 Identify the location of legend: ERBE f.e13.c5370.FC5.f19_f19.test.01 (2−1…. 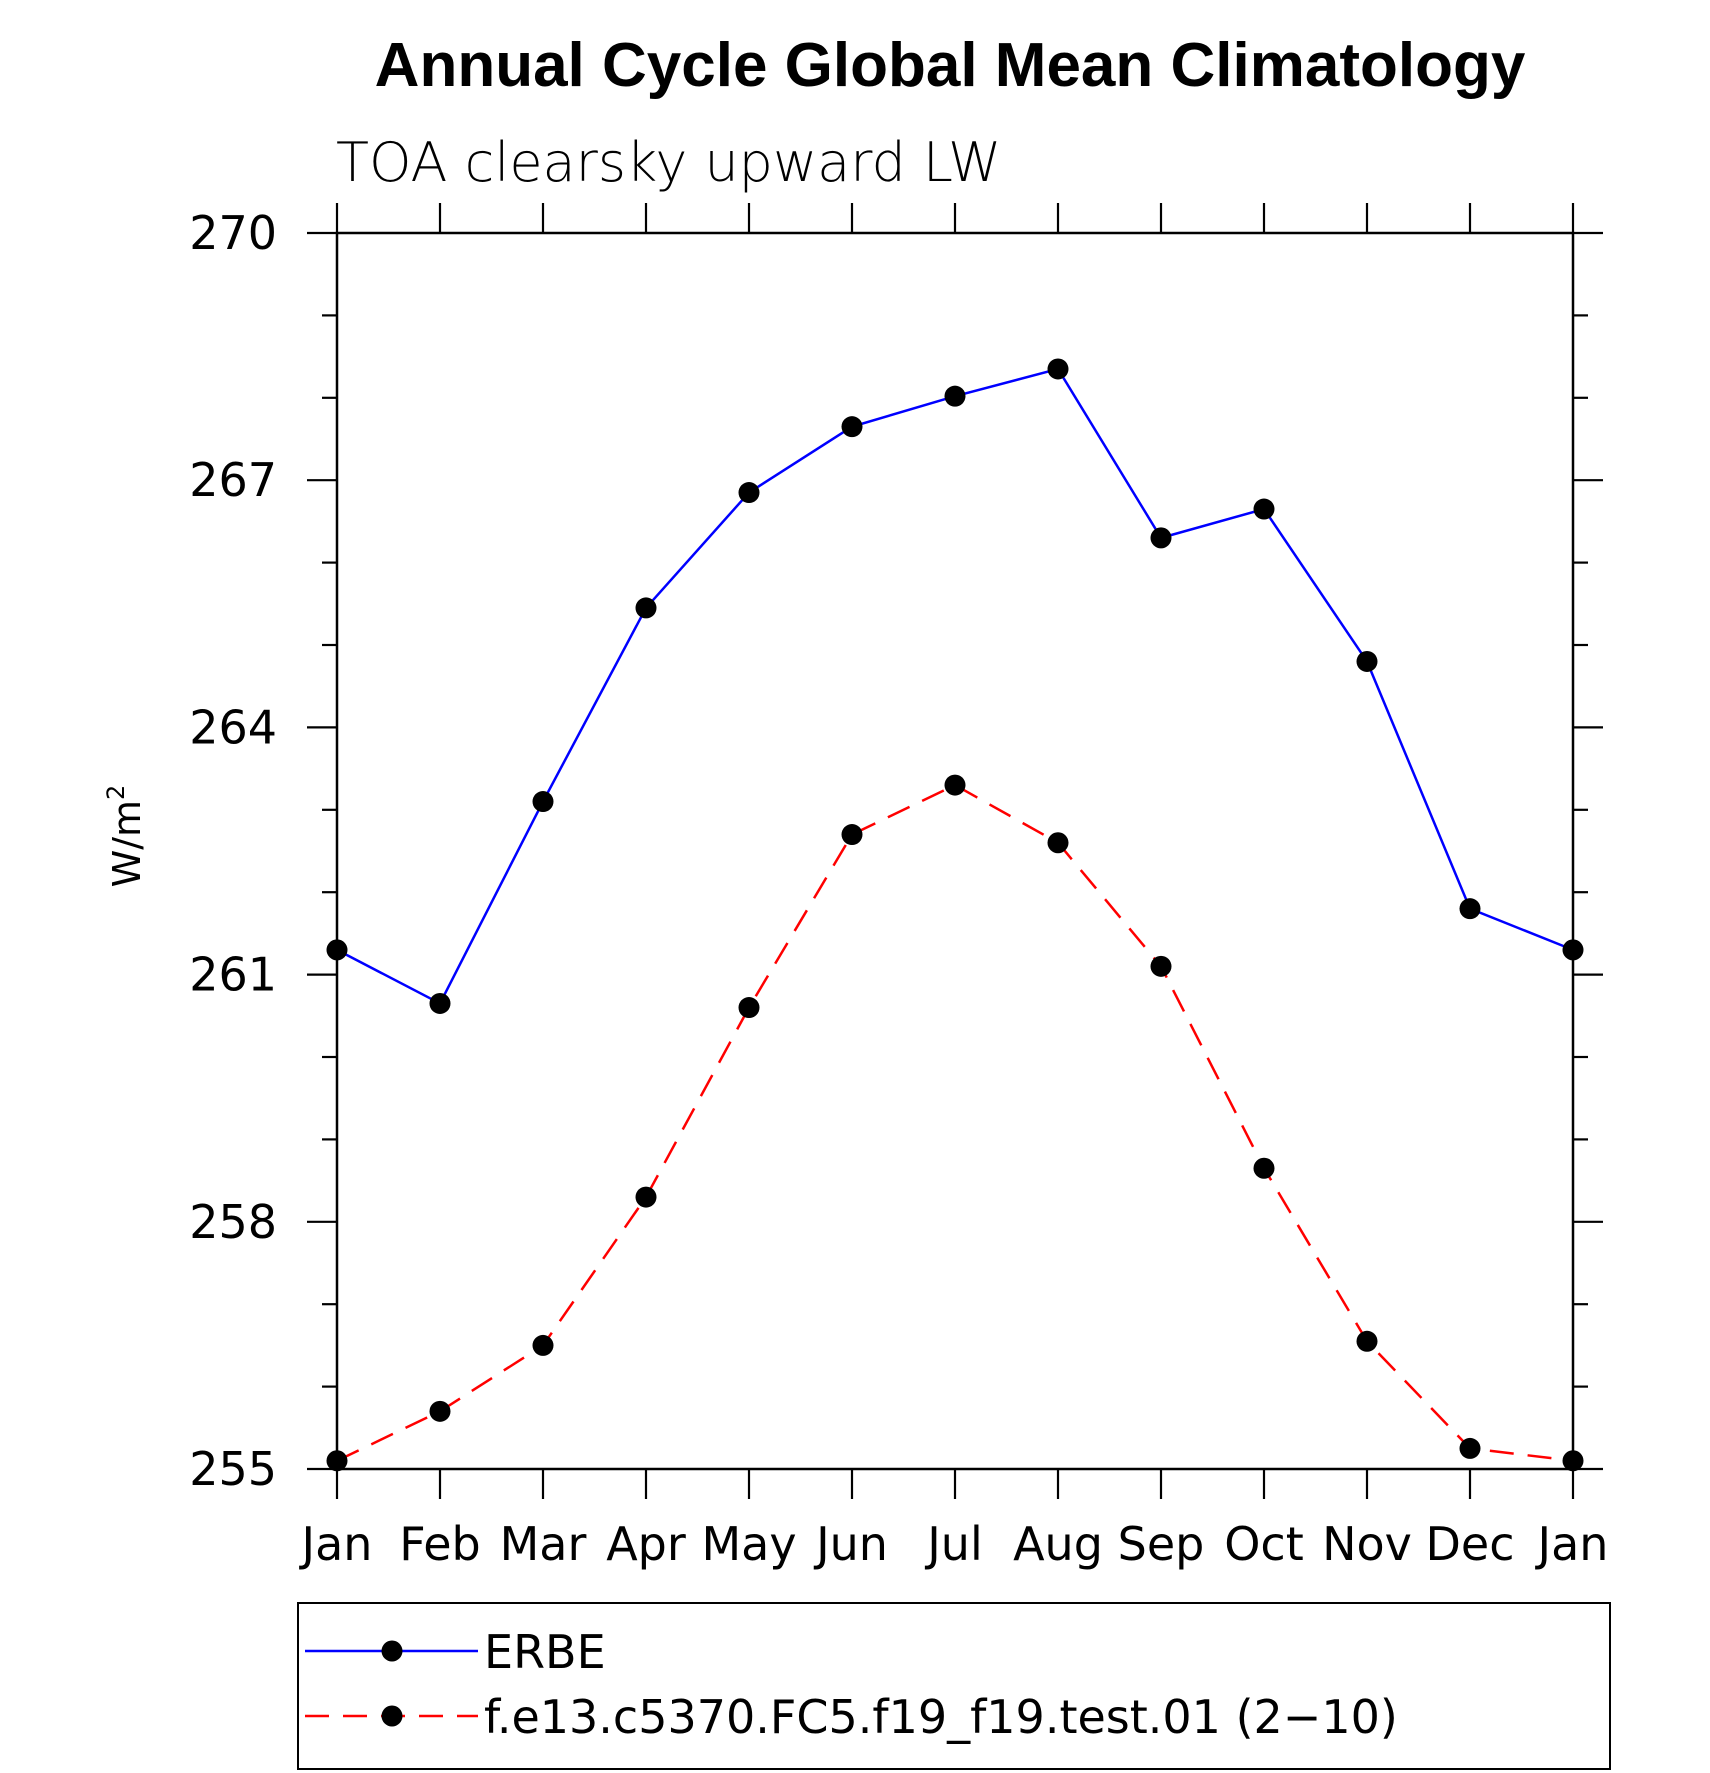
(851, 1684).